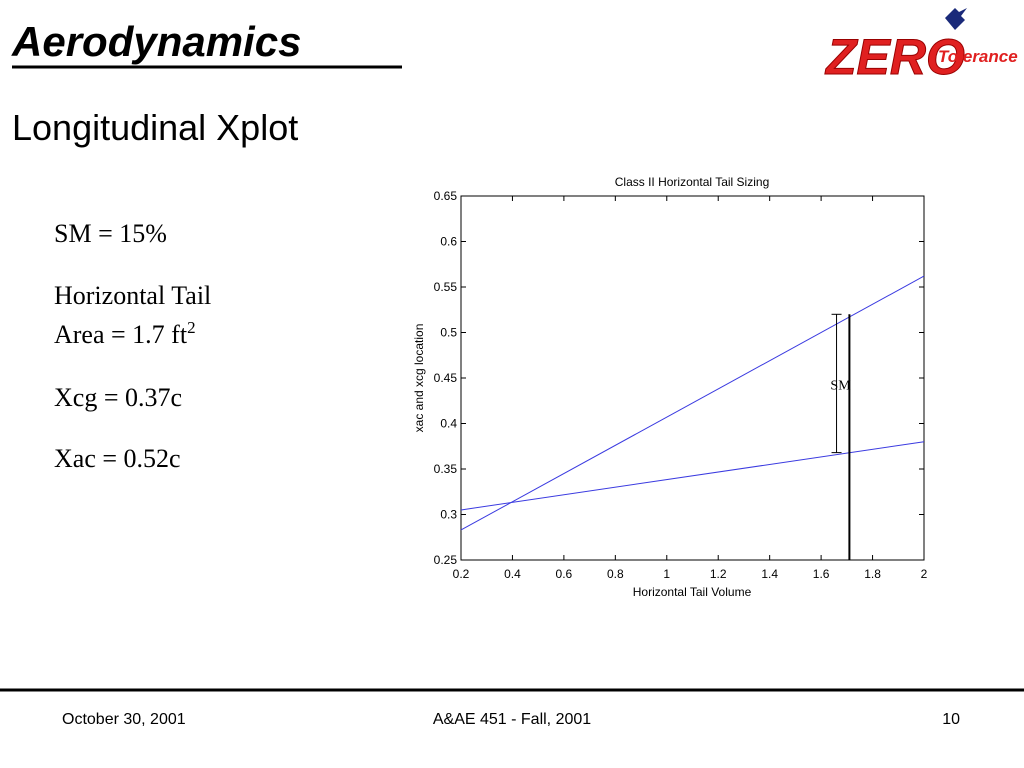 The width and height of the screenshot is (1024, 768). What do you see at coordinates (718, 574) in the screenshot?
I see `x-tick-label: 1.2` at bounding box center [718, 574].